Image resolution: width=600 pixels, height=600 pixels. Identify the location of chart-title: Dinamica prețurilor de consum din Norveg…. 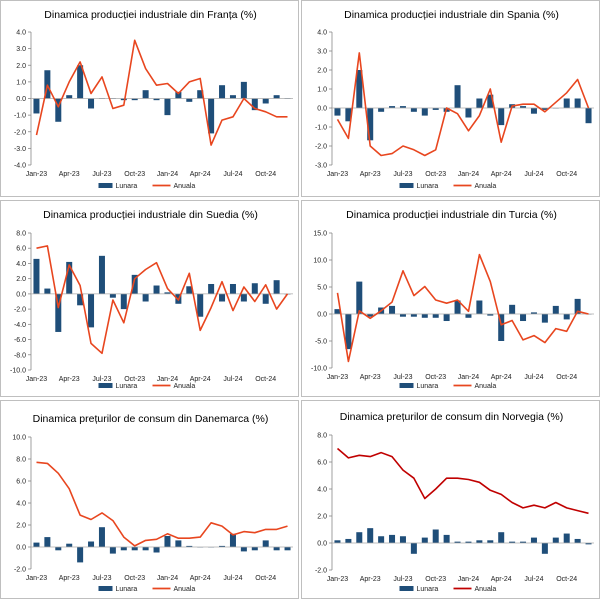
(452, 417).